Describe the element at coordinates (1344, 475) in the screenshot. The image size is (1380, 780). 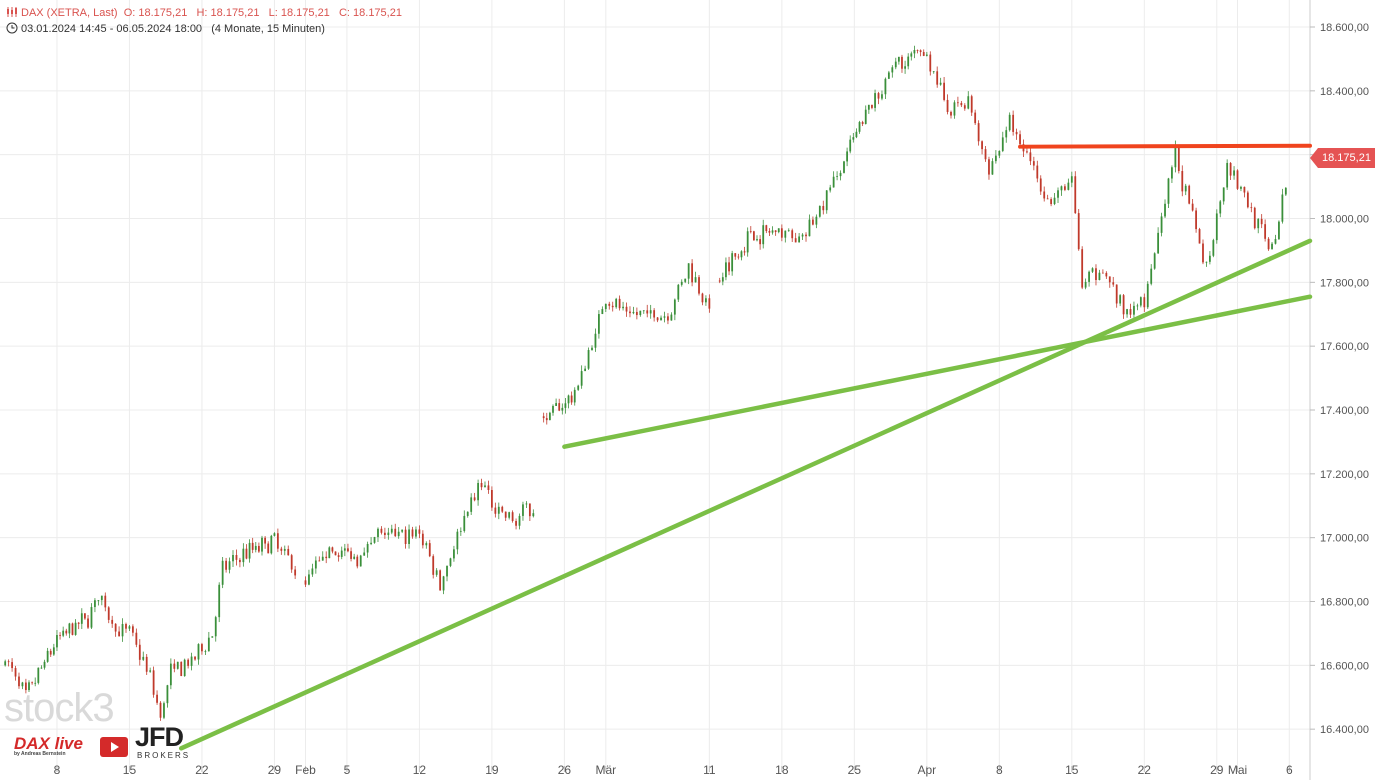
I see `y-tick-label: 17.200,00` at that location.